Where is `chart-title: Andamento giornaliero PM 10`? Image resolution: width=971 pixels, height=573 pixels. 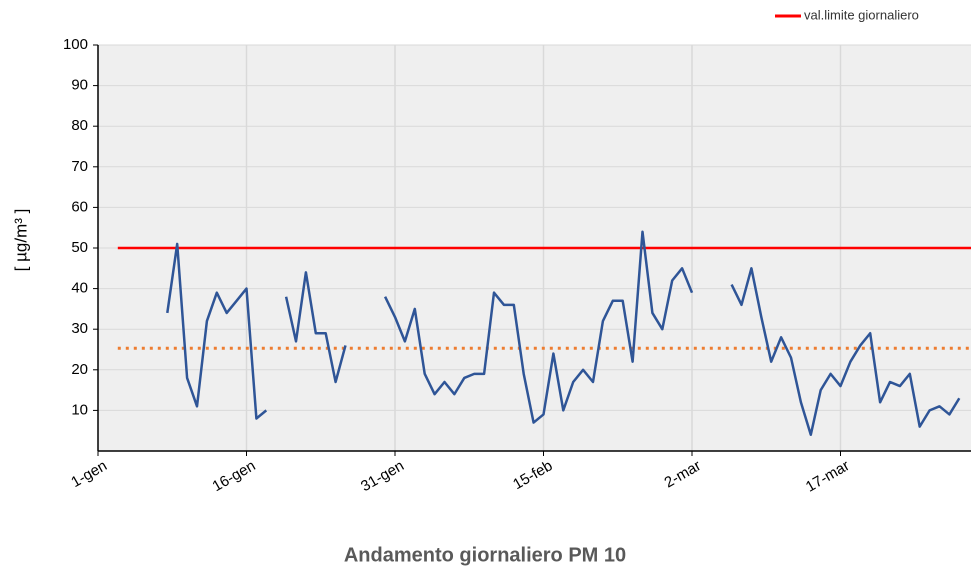
chart-title: Andamento giornaliero PM 10 is located at coordinates (485, 555).